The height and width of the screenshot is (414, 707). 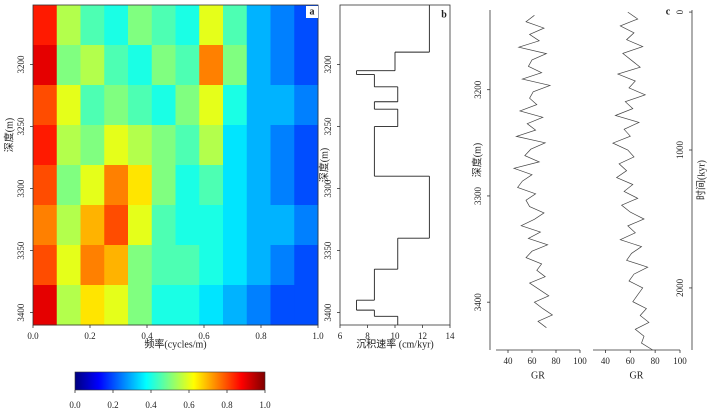 I want to click on colorbar-tick-label: 0.2, so click(x=112, y=405).